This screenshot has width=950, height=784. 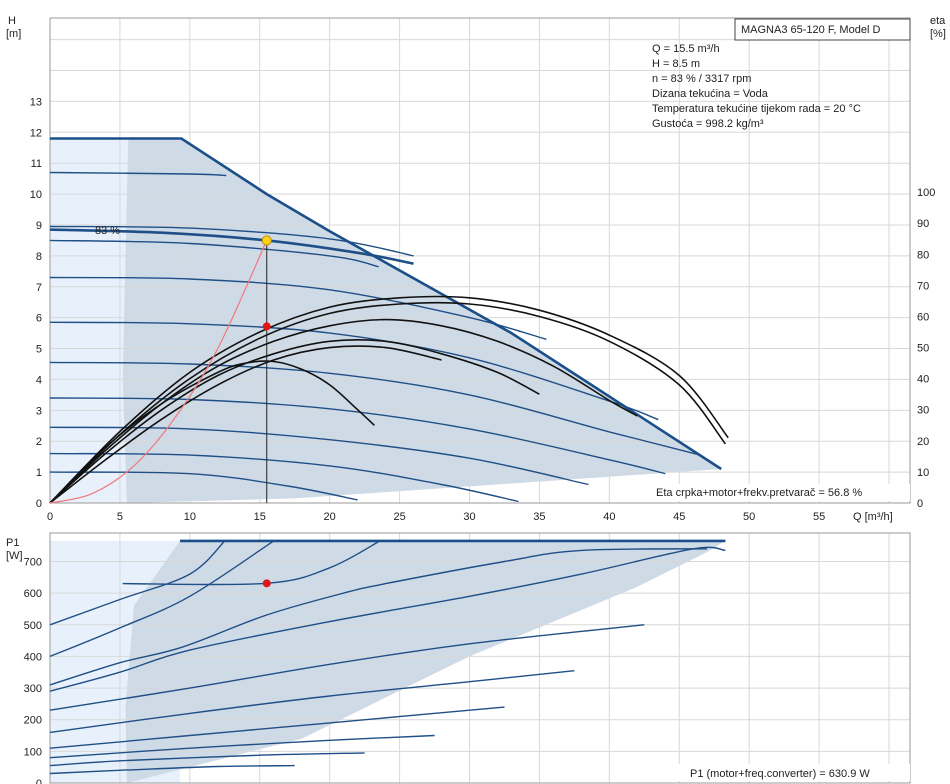 What do you see at coordinates (12, 543) in the screenshot?
I see `power-axis-title-line1: P1` at bounding box center [12, 543].